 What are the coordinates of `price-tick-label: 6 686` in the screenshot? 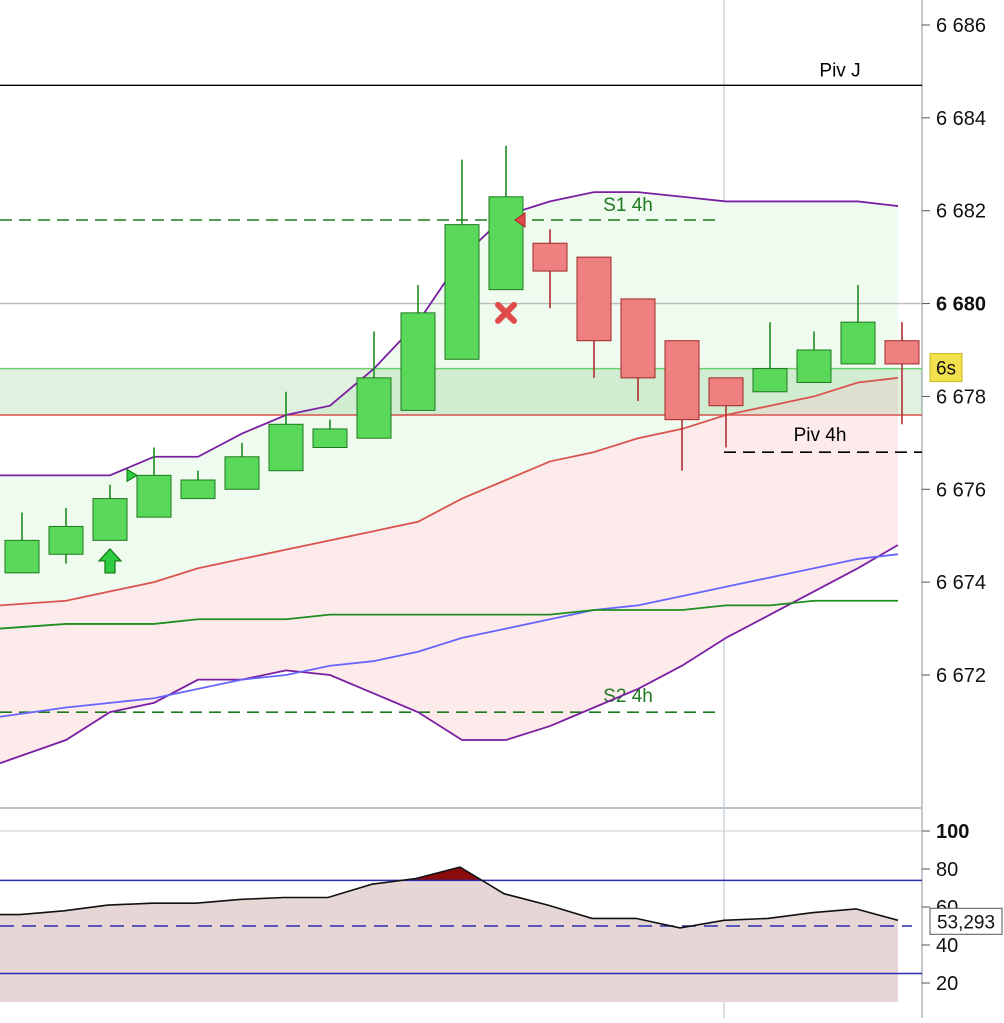 It's located at (961, 26).